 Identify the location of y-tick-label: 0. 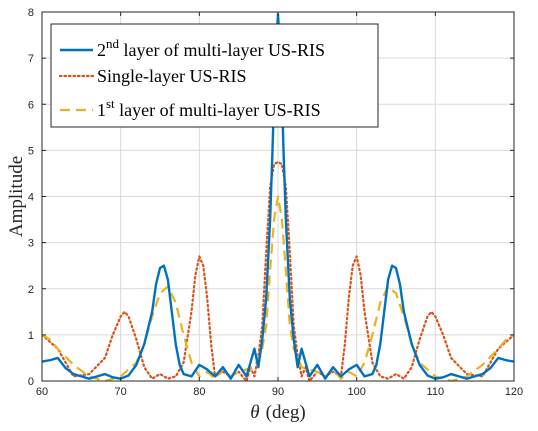
(31, 382).